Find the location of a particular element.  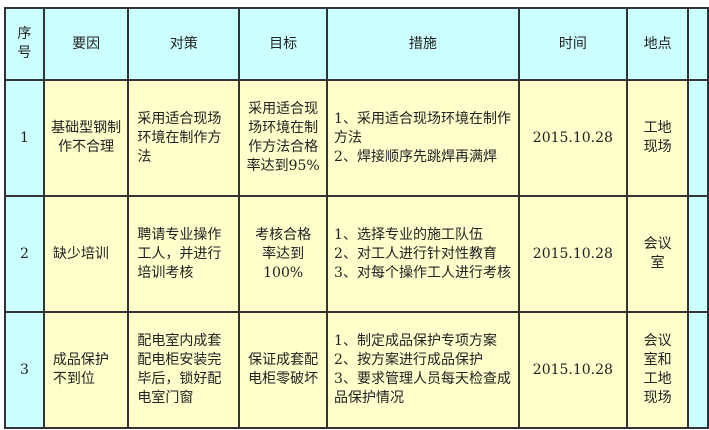

cell-index: 3 is located at coordinates (24, 370).